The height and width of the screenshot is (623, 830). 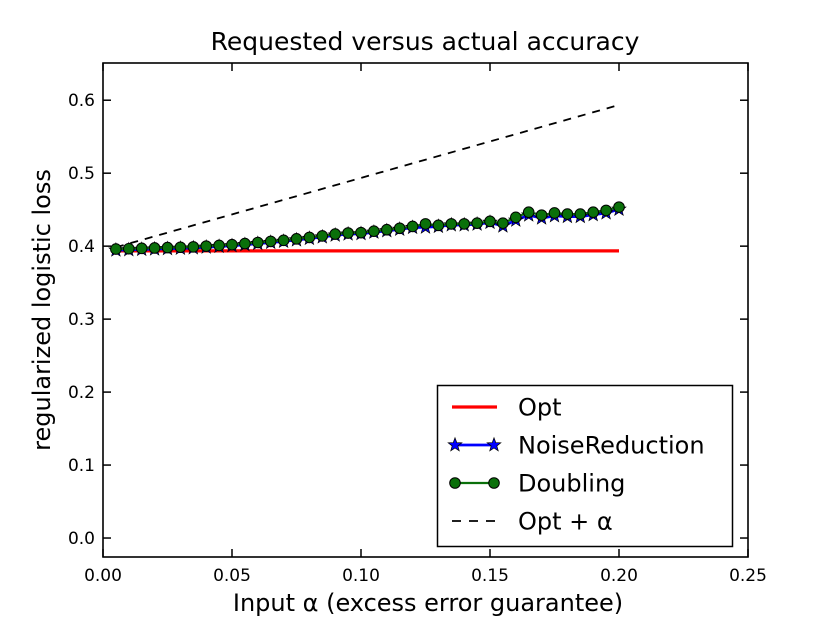 I want to click on x-tick-label: 0.20, so click(x=619, y=576).